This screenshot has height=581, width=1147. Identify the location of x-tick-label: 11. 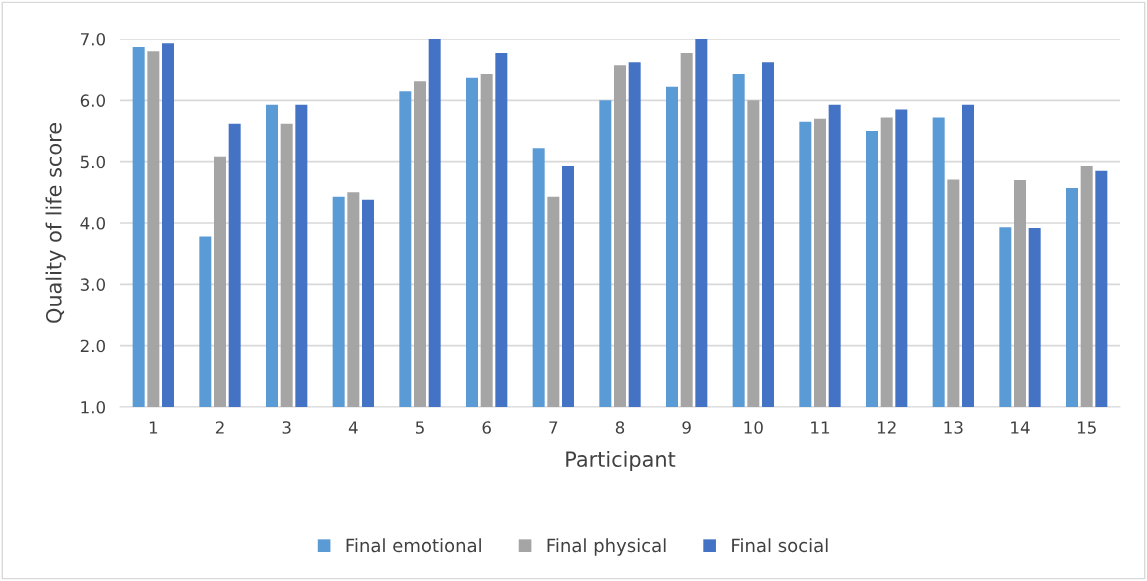
(820, 427).